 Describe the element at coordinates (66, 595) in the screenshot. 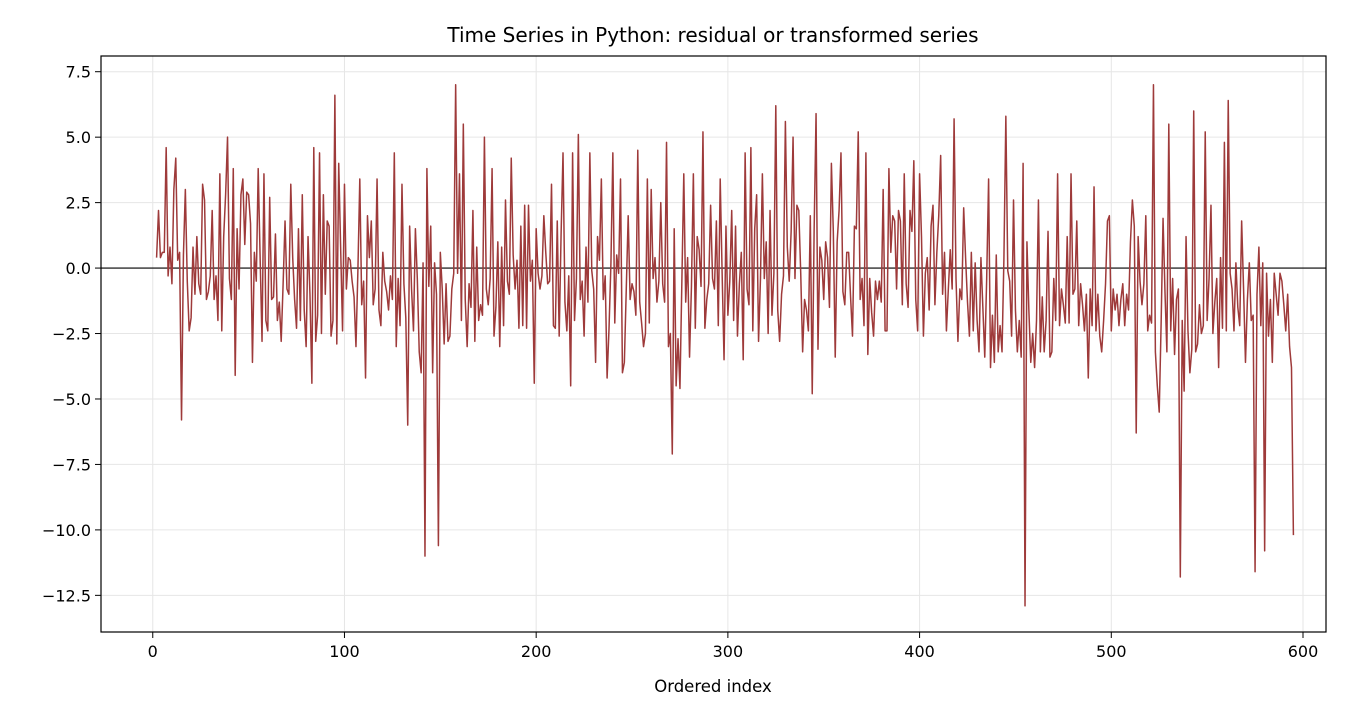

I see `y-tick-label: −12.5` at that location.